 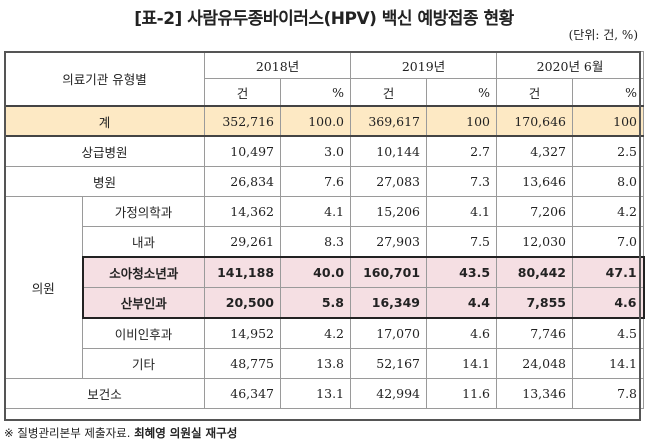 I want to click on cell: 17,070, so click(x=389, y=333).